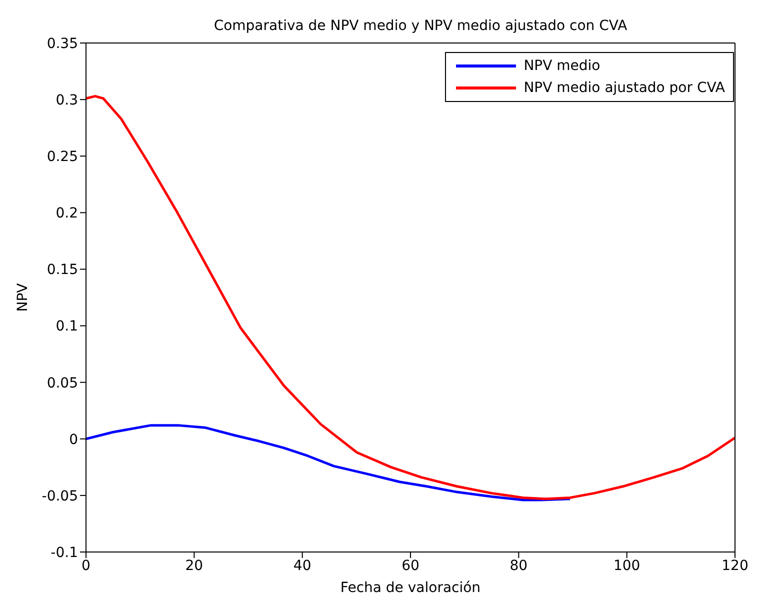 The width and height of the screenshot is (764, 610). I want to click on x-tick-label: 80, so click(519, 566).